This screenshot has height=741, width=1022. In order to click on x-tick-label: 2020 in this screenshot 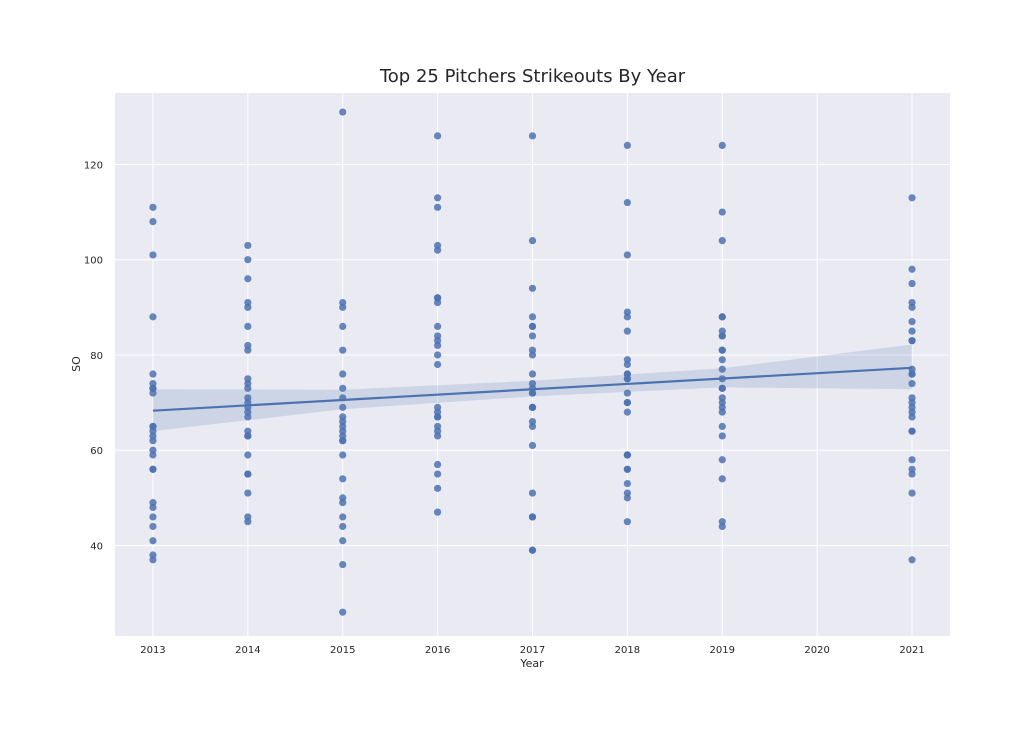, I will do `click(816, 650)`.